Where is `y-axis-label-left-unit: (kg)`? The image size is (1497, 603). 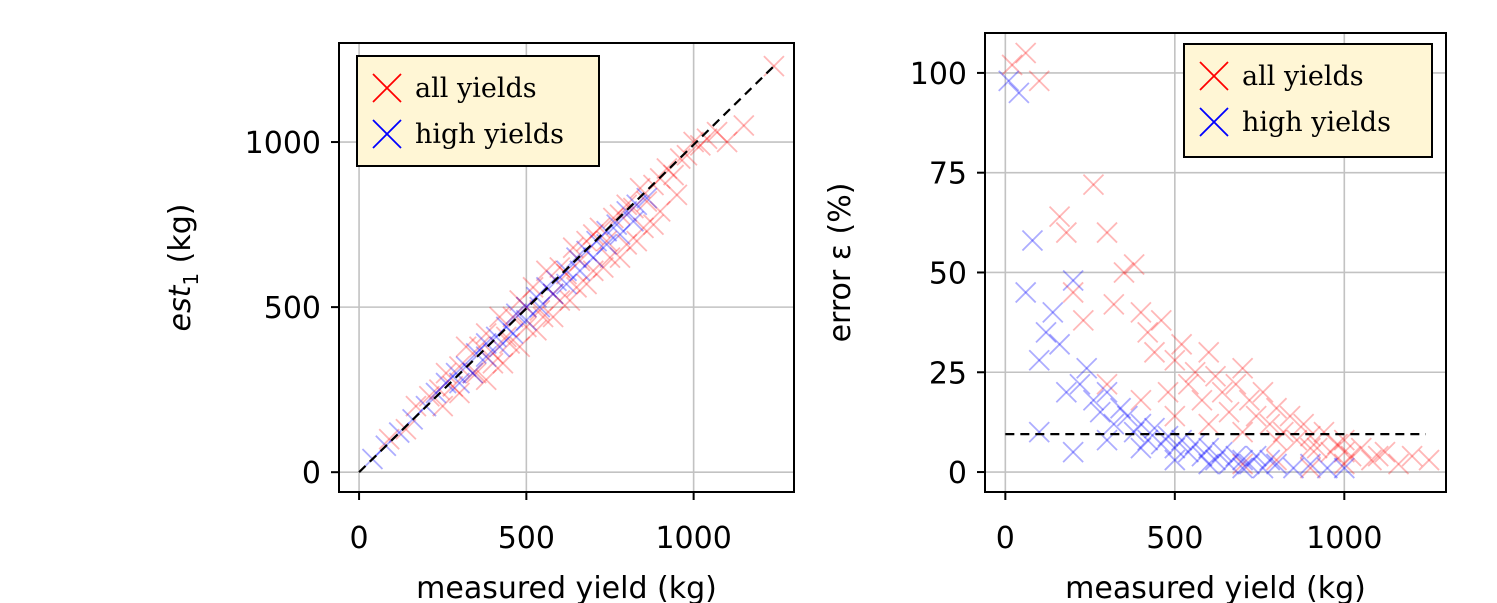 y-axis-label-left-unit: (kg) is located at coordinates (180, 238).